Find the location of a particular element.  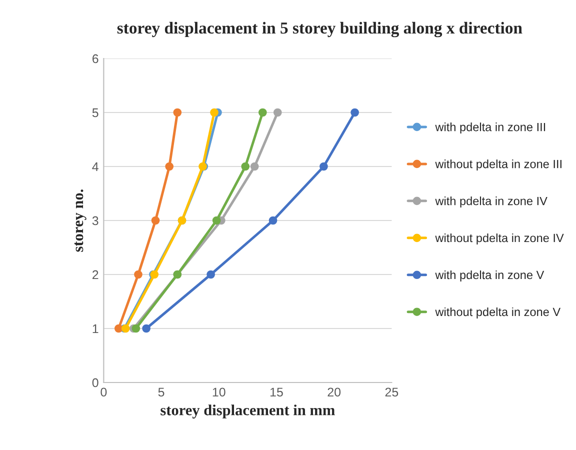

x-tick-label: 20 is located at coordinates (334, 392).